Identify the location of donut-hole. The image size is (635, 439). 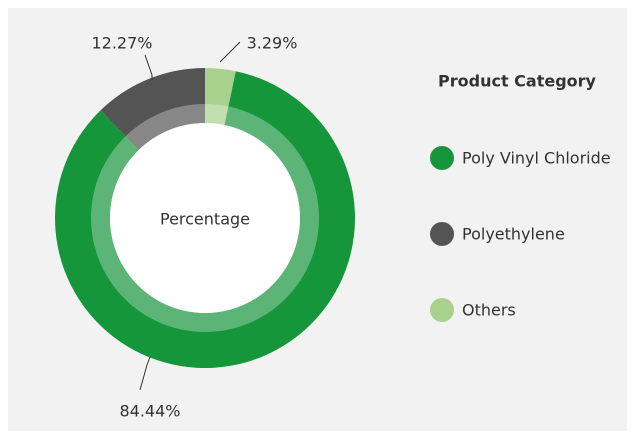
(205, 218).